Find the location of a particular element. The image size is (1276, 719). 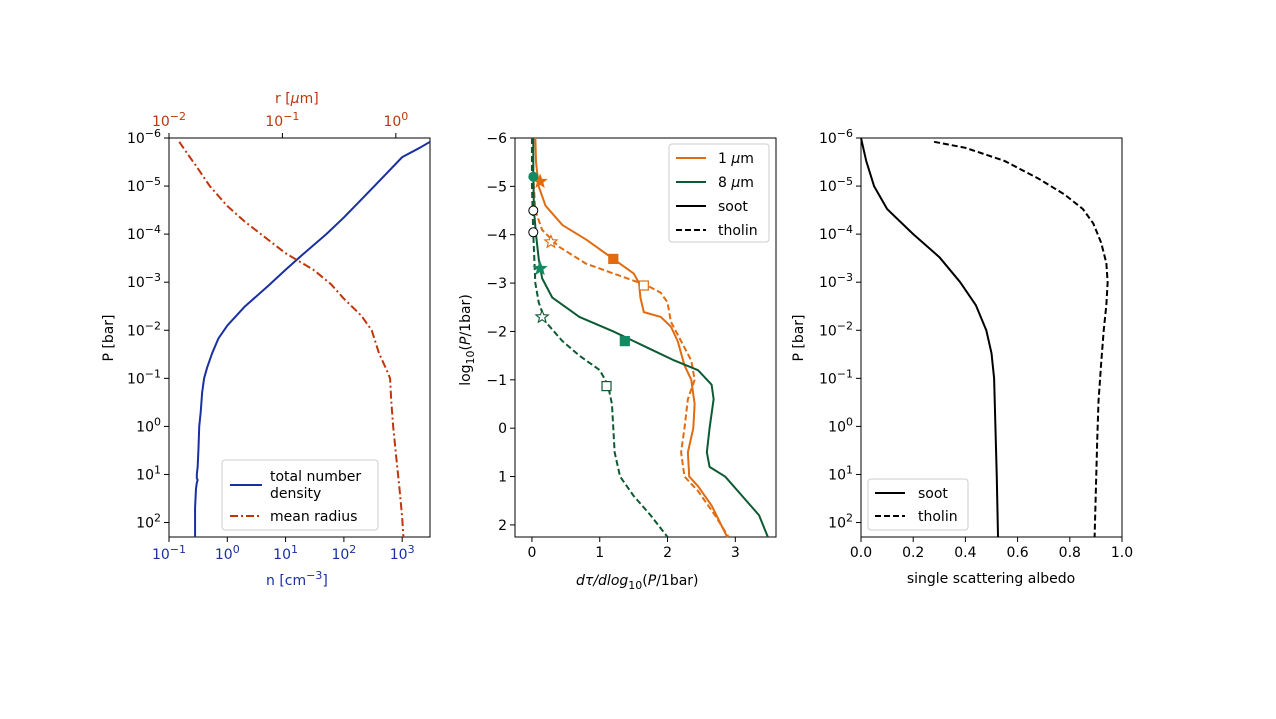

left-top-x-tick-label: 10⁻² is located at coordinates (169, 120).